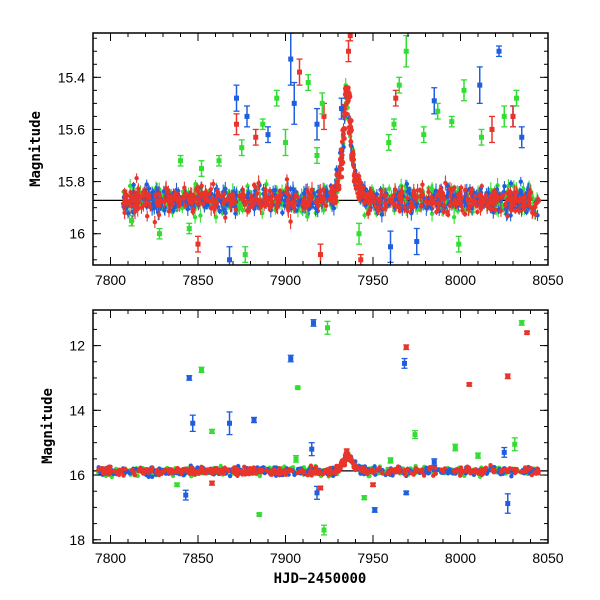 The height and width of the screenshot is (600, 600). Describe the element at coordinates (36, 149) in the screenshot. I see `top-y-axis-title: Magnitude` at that location.